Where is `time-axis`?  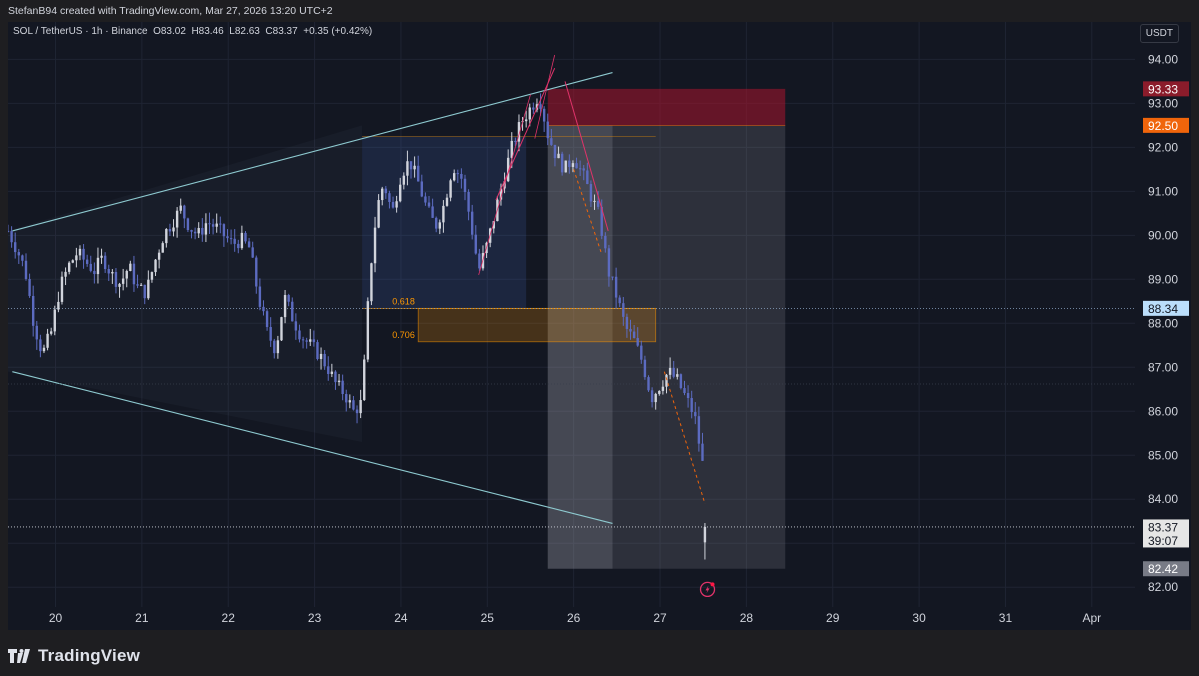
time-axis is located at coordinates (571, 618).